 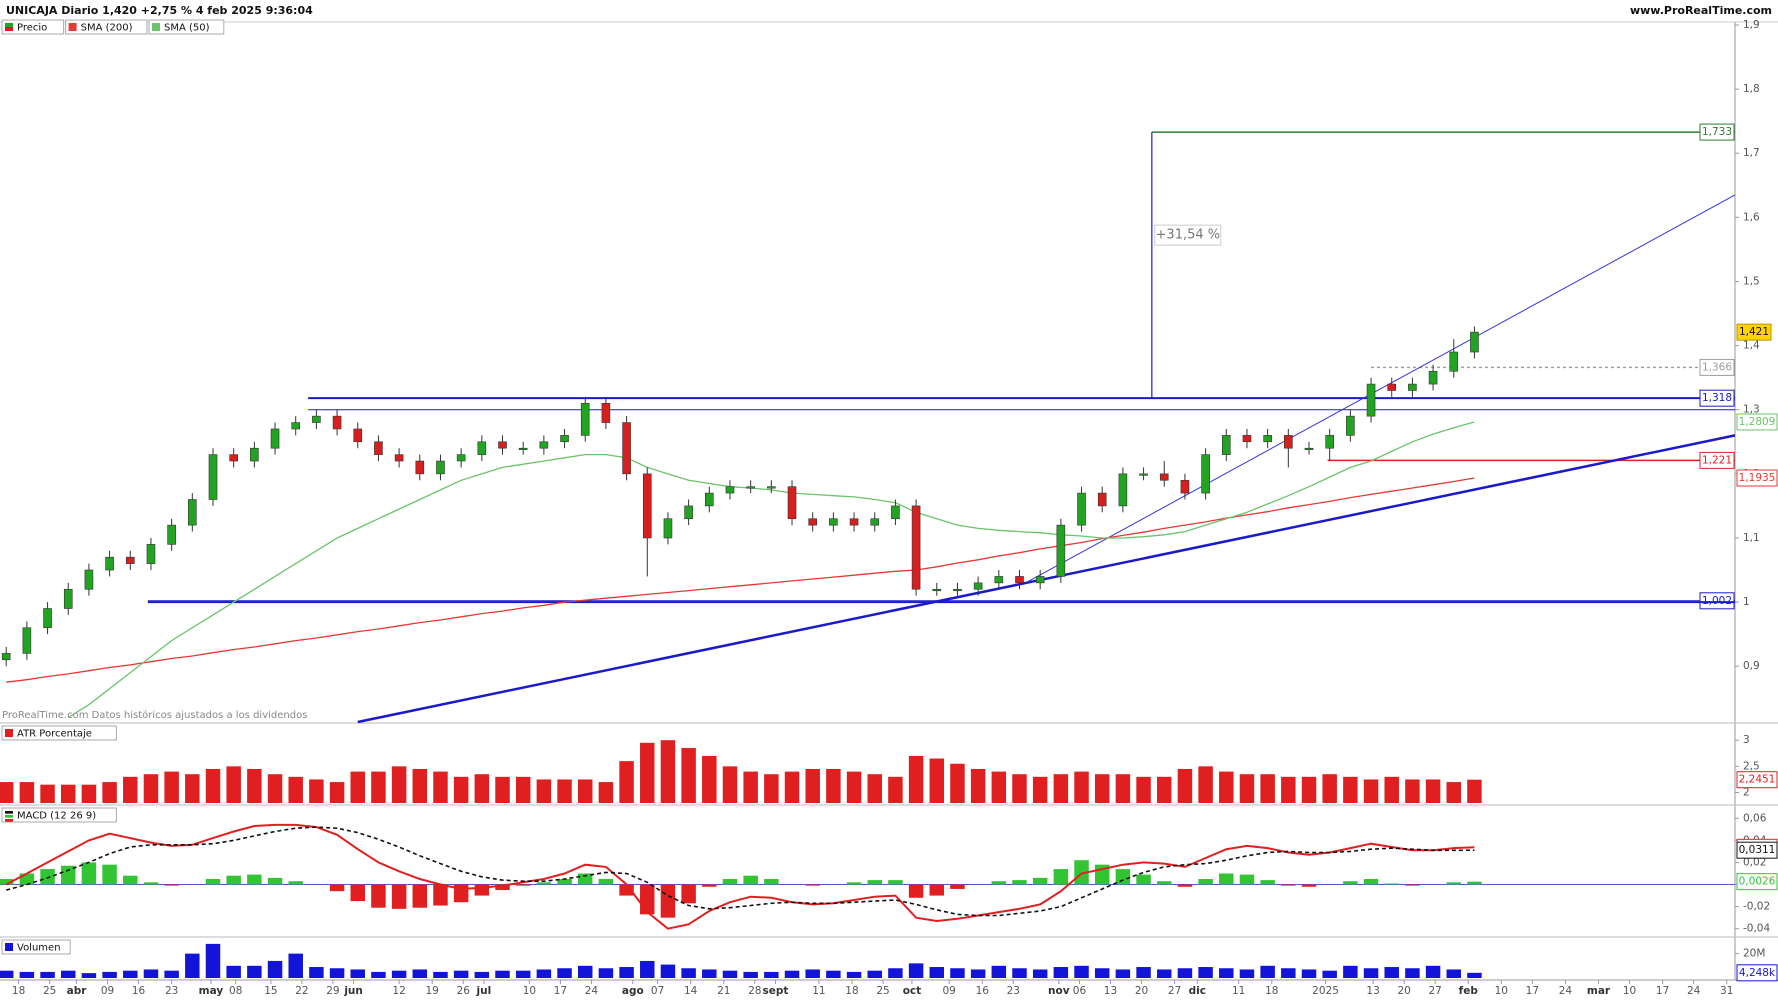 I want to click on y-tick-label: 1,3, so click(x=1751, y=410).